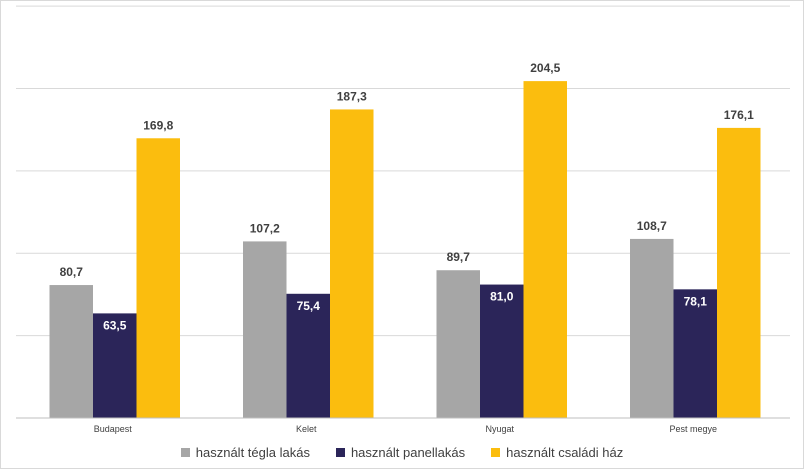  What do you see at coordinates (502, 297) in the screenshot?
I see `data-label: 81,0` at bounding box center [502, 297].